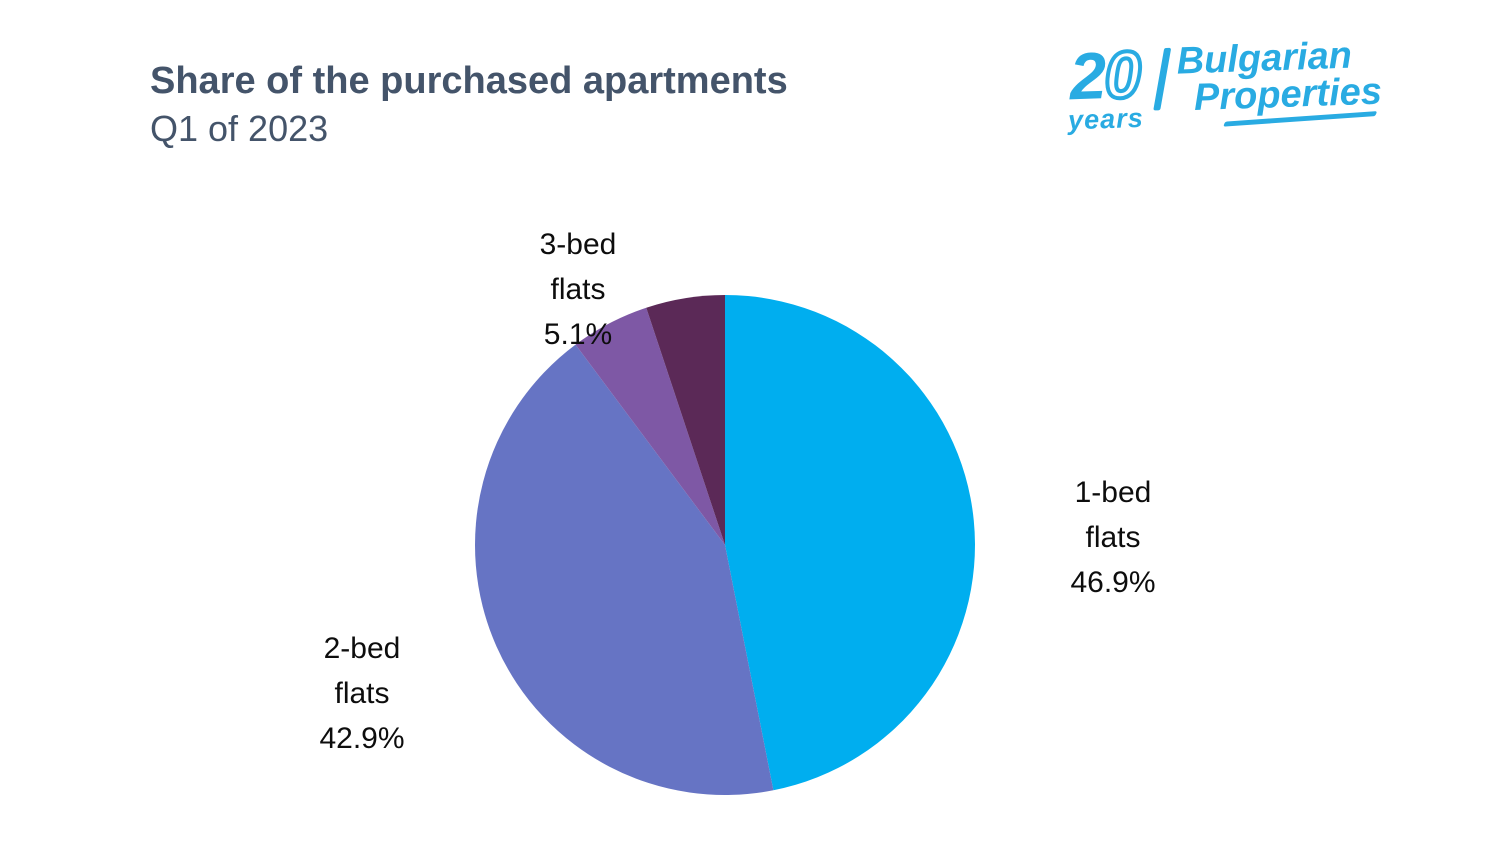 The image size is (1500, 844). What do you see at coordinates (578, 334) in the screenshot?
I see `slice-label-line: 5.1%` at bounding box center [578, 334].